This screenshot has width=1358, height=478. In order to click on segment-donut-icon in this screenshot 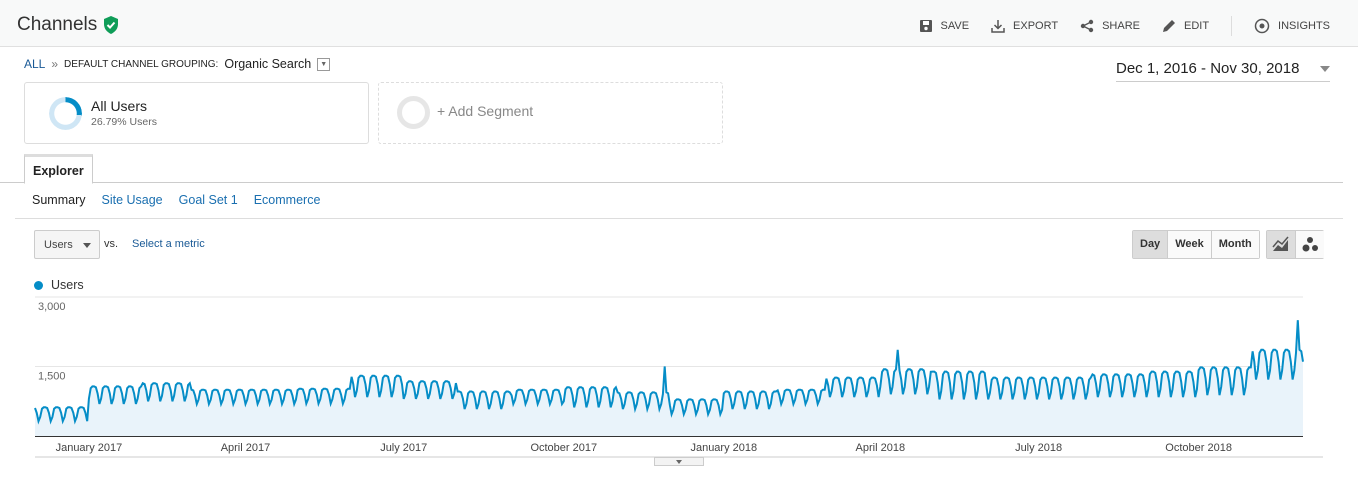, I will do `click(65, 113)`.